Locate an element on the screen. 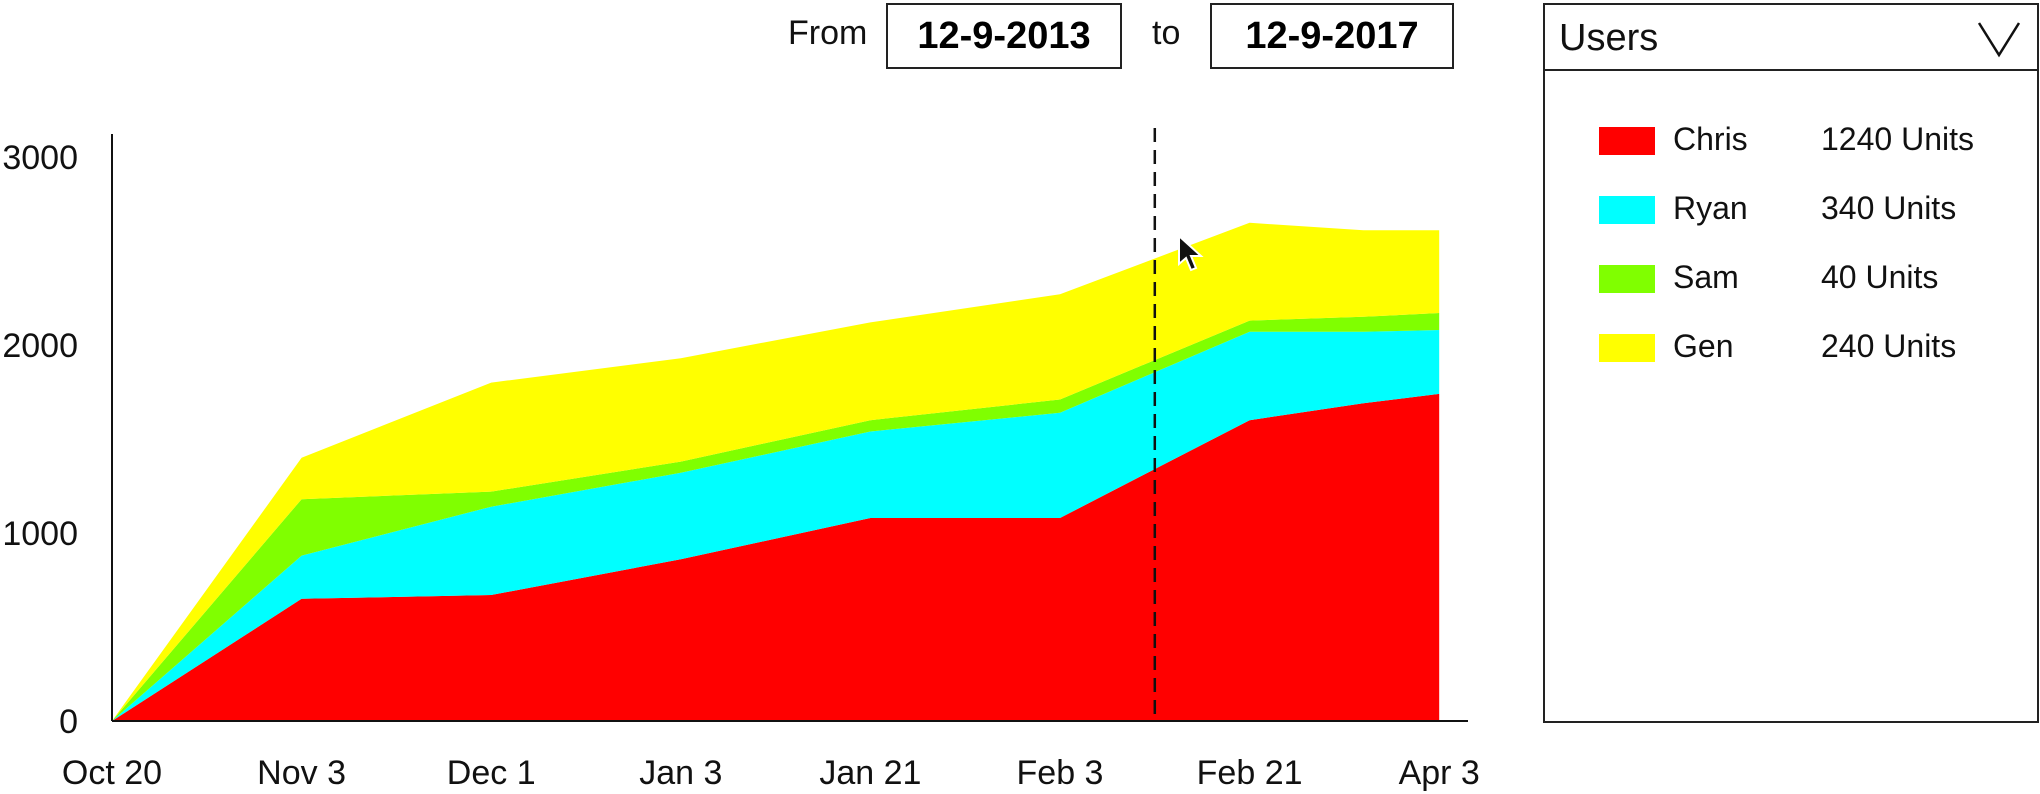 The height and width of the screenshot is (794, 2040). legend-swatch-chris is located at coordinates (1627, 141).